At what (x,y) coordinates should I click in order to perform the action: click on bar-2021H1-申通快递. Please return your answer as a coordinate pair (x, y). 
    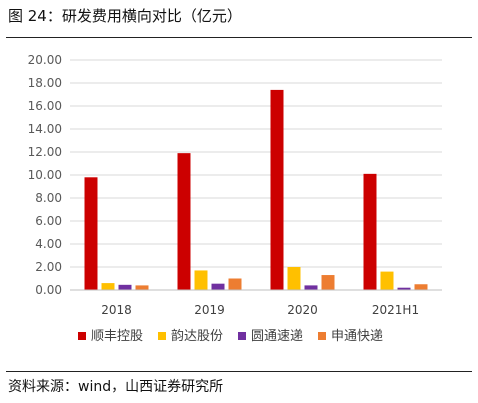
    Looking at the image, I should click on (421, 287).